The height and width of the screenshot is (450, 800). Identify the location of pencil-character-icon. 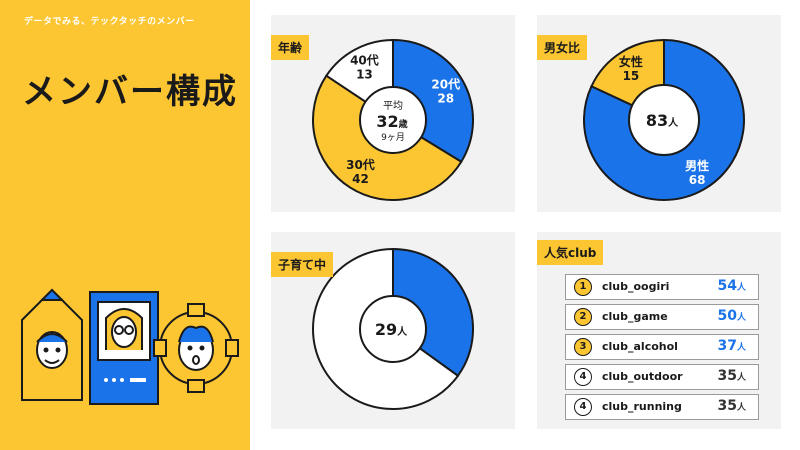
(52, 344).